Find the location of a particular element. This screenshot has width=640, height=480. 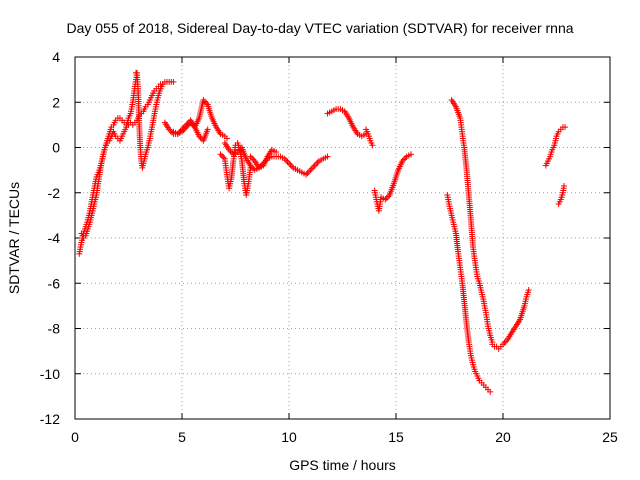

y-axis-label: SDTVAR / TECUs is located at coordinates (14, 238).